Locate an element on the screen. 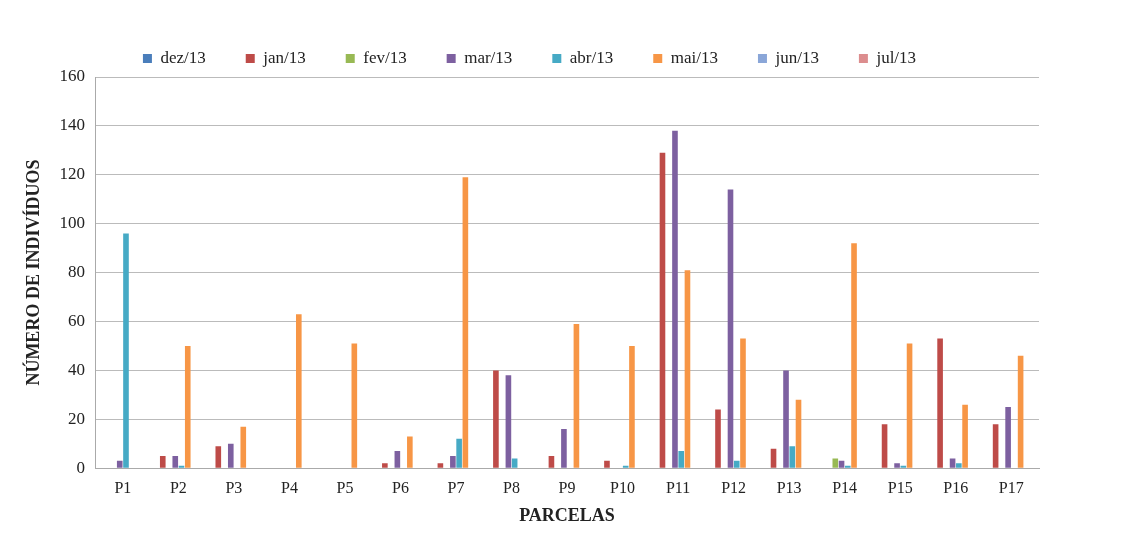 The image size is (1129, 541). y-tick-label: 140 is located at coordinates (72, 125).